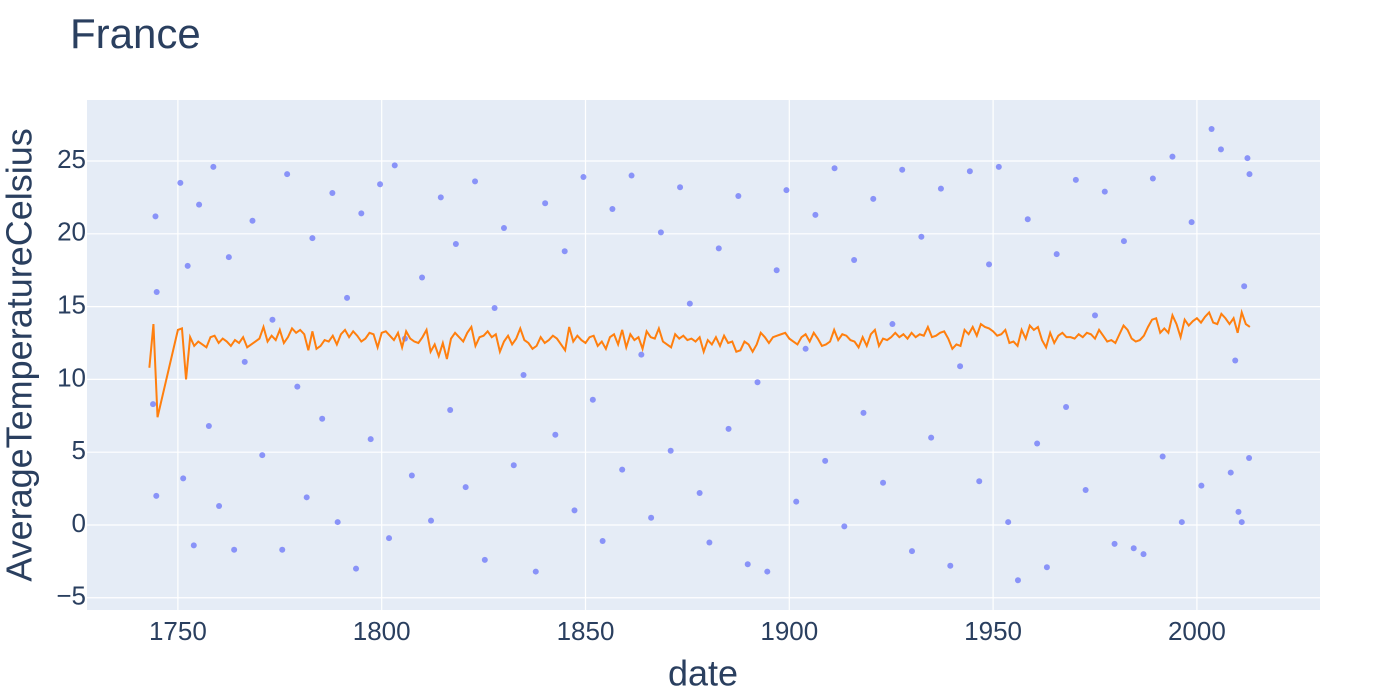  Describe the element at coordinates (71, 159) in the screenshot. I see `y-tick-label: 25` at that location.